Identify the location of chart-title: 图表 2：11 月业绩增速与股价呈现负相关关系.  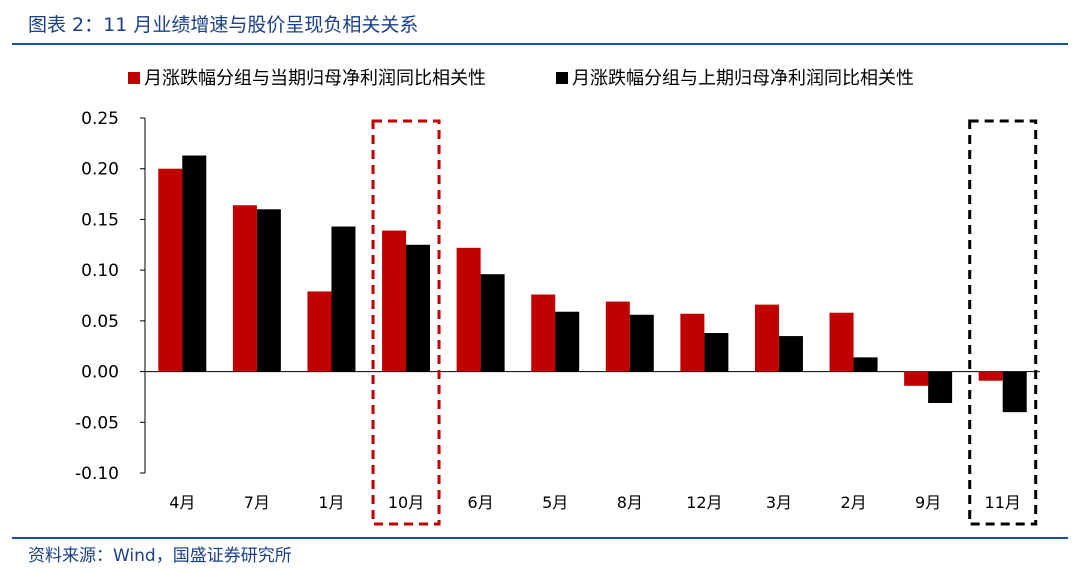
(223, 25).